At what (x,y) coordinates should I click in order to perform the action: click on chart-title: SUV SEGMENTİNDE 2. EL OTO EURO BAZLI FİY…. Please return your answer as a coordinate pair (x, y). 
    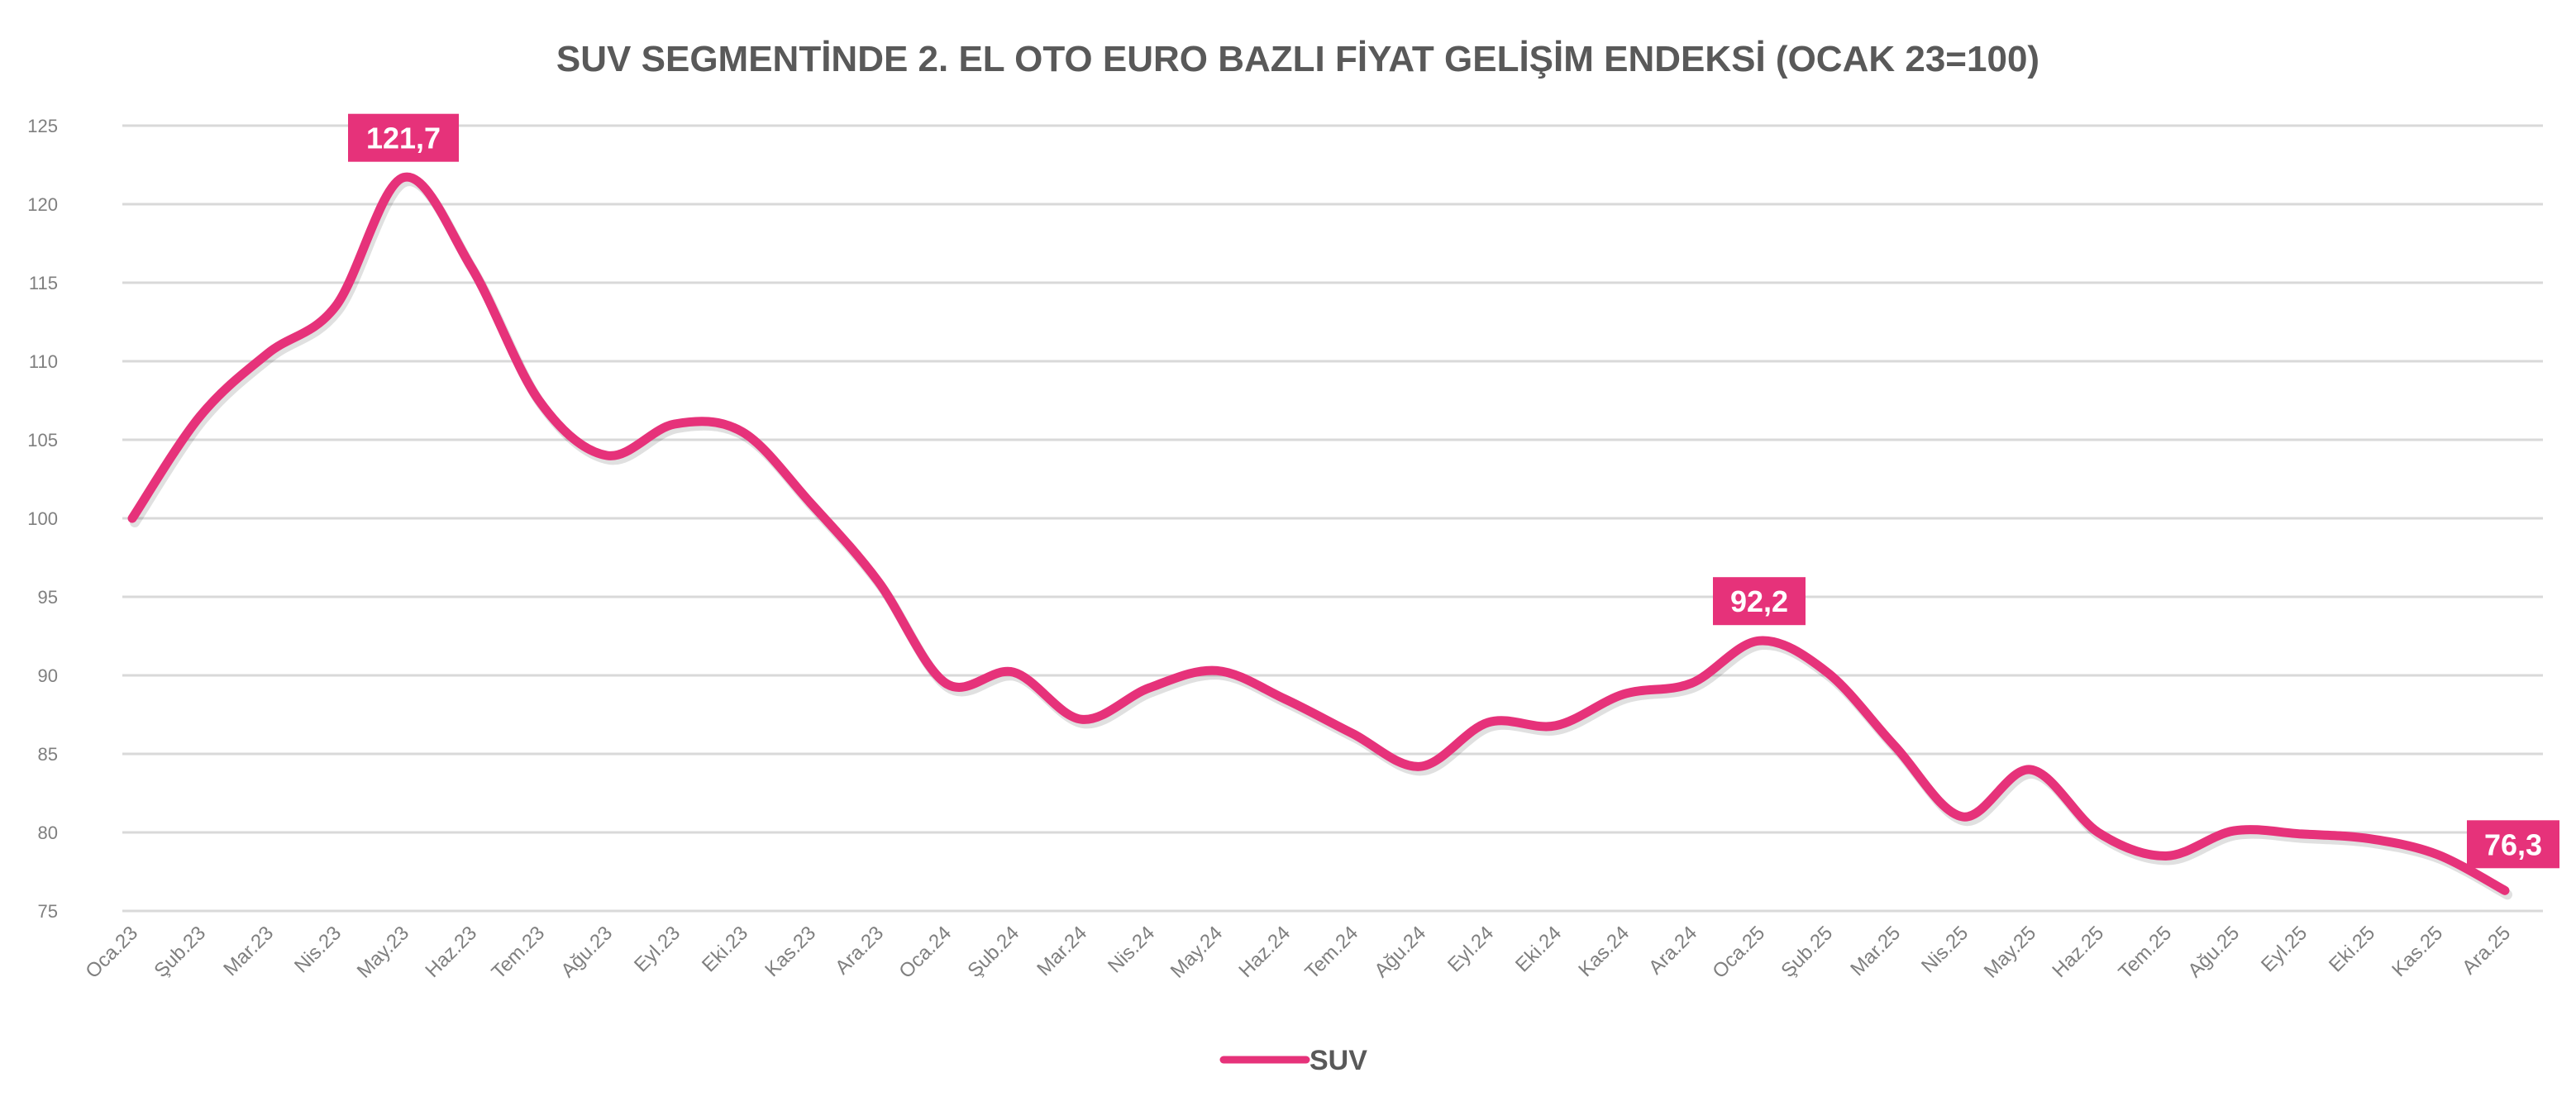
    Looking at the image, I should click on (1297, 59).